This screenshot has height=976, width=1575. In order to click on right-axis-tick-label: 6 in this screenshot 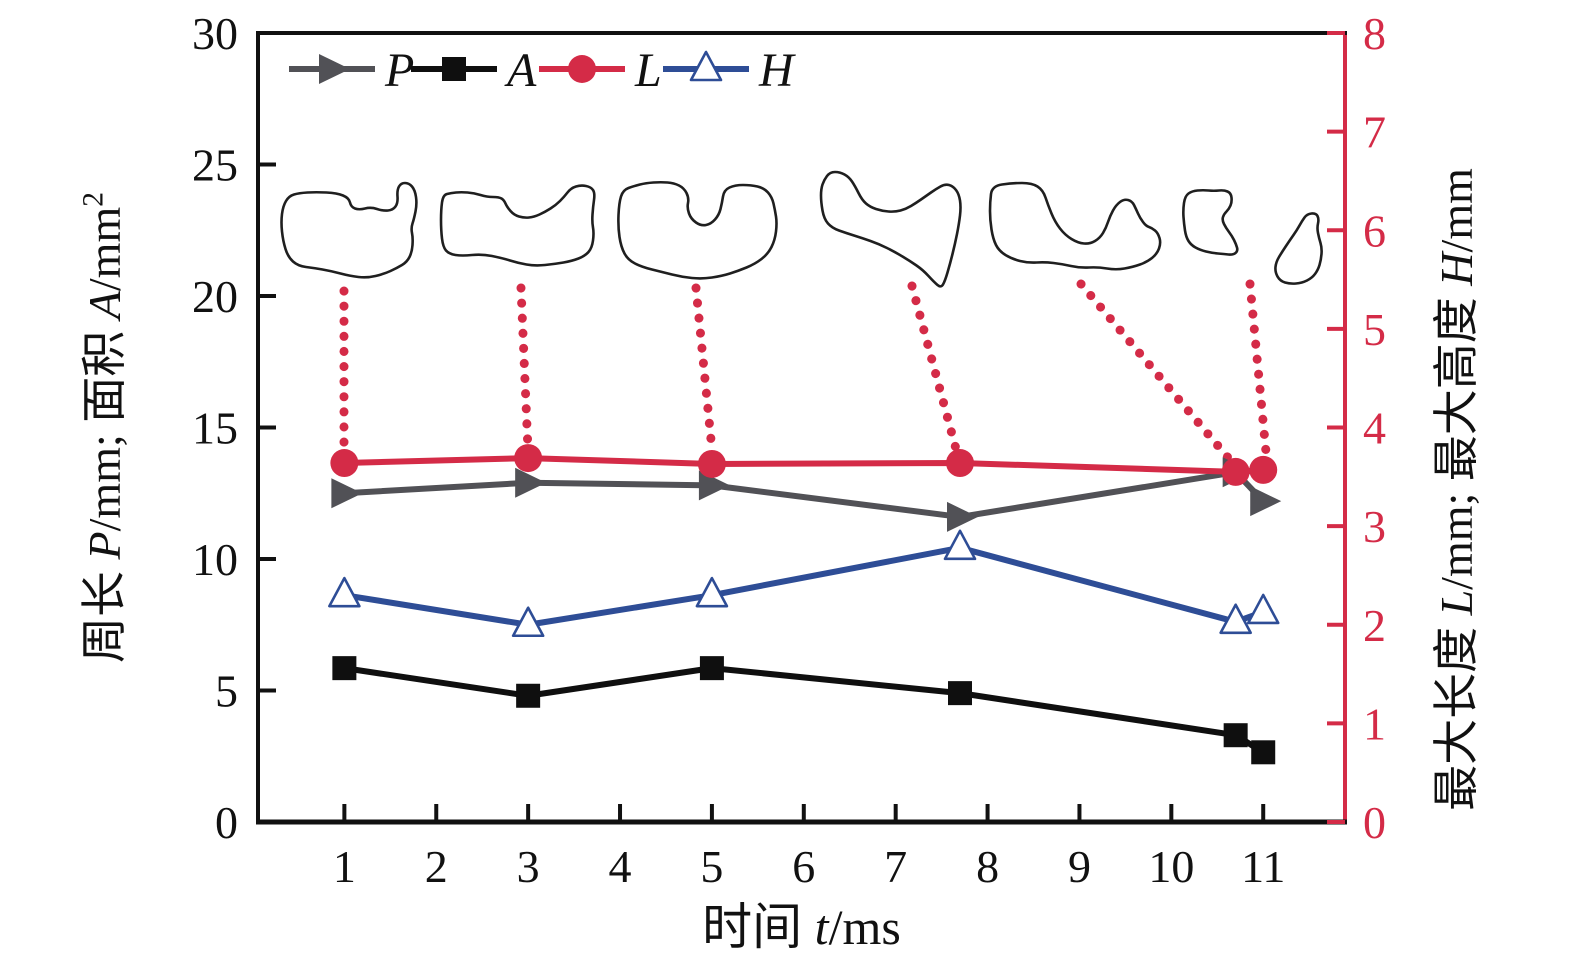, I will do `click(1374, 230)`.